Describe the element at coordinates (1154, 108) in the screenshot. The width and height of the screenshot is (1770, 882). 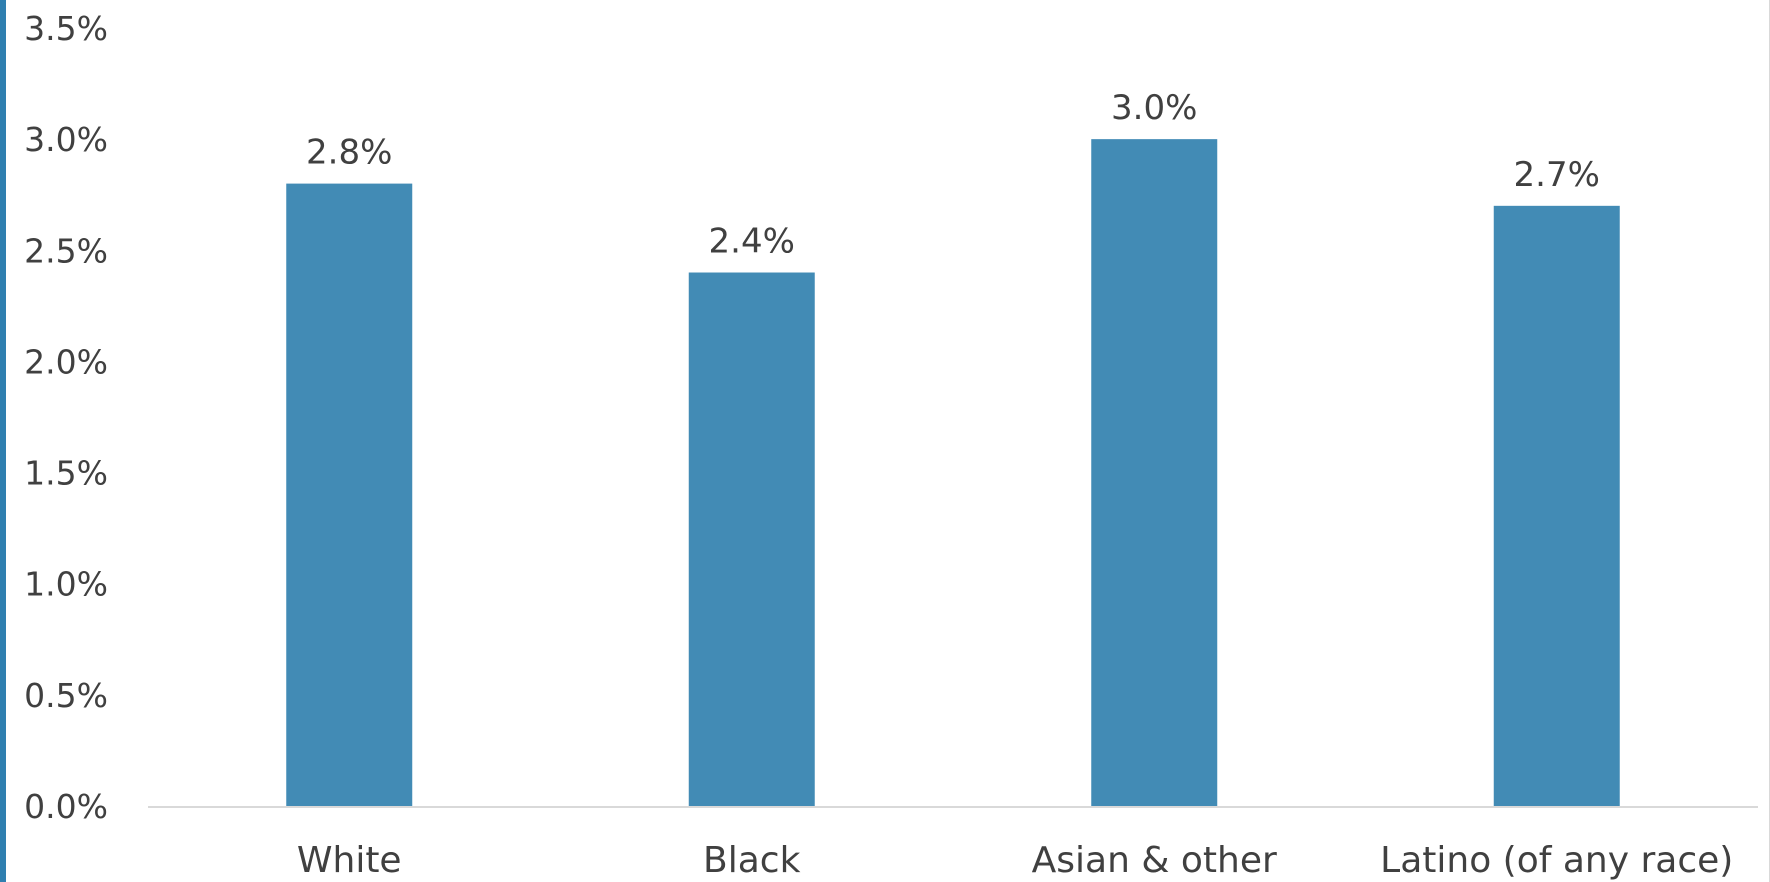
I see `bar-value-label: 3.0%` at that location.